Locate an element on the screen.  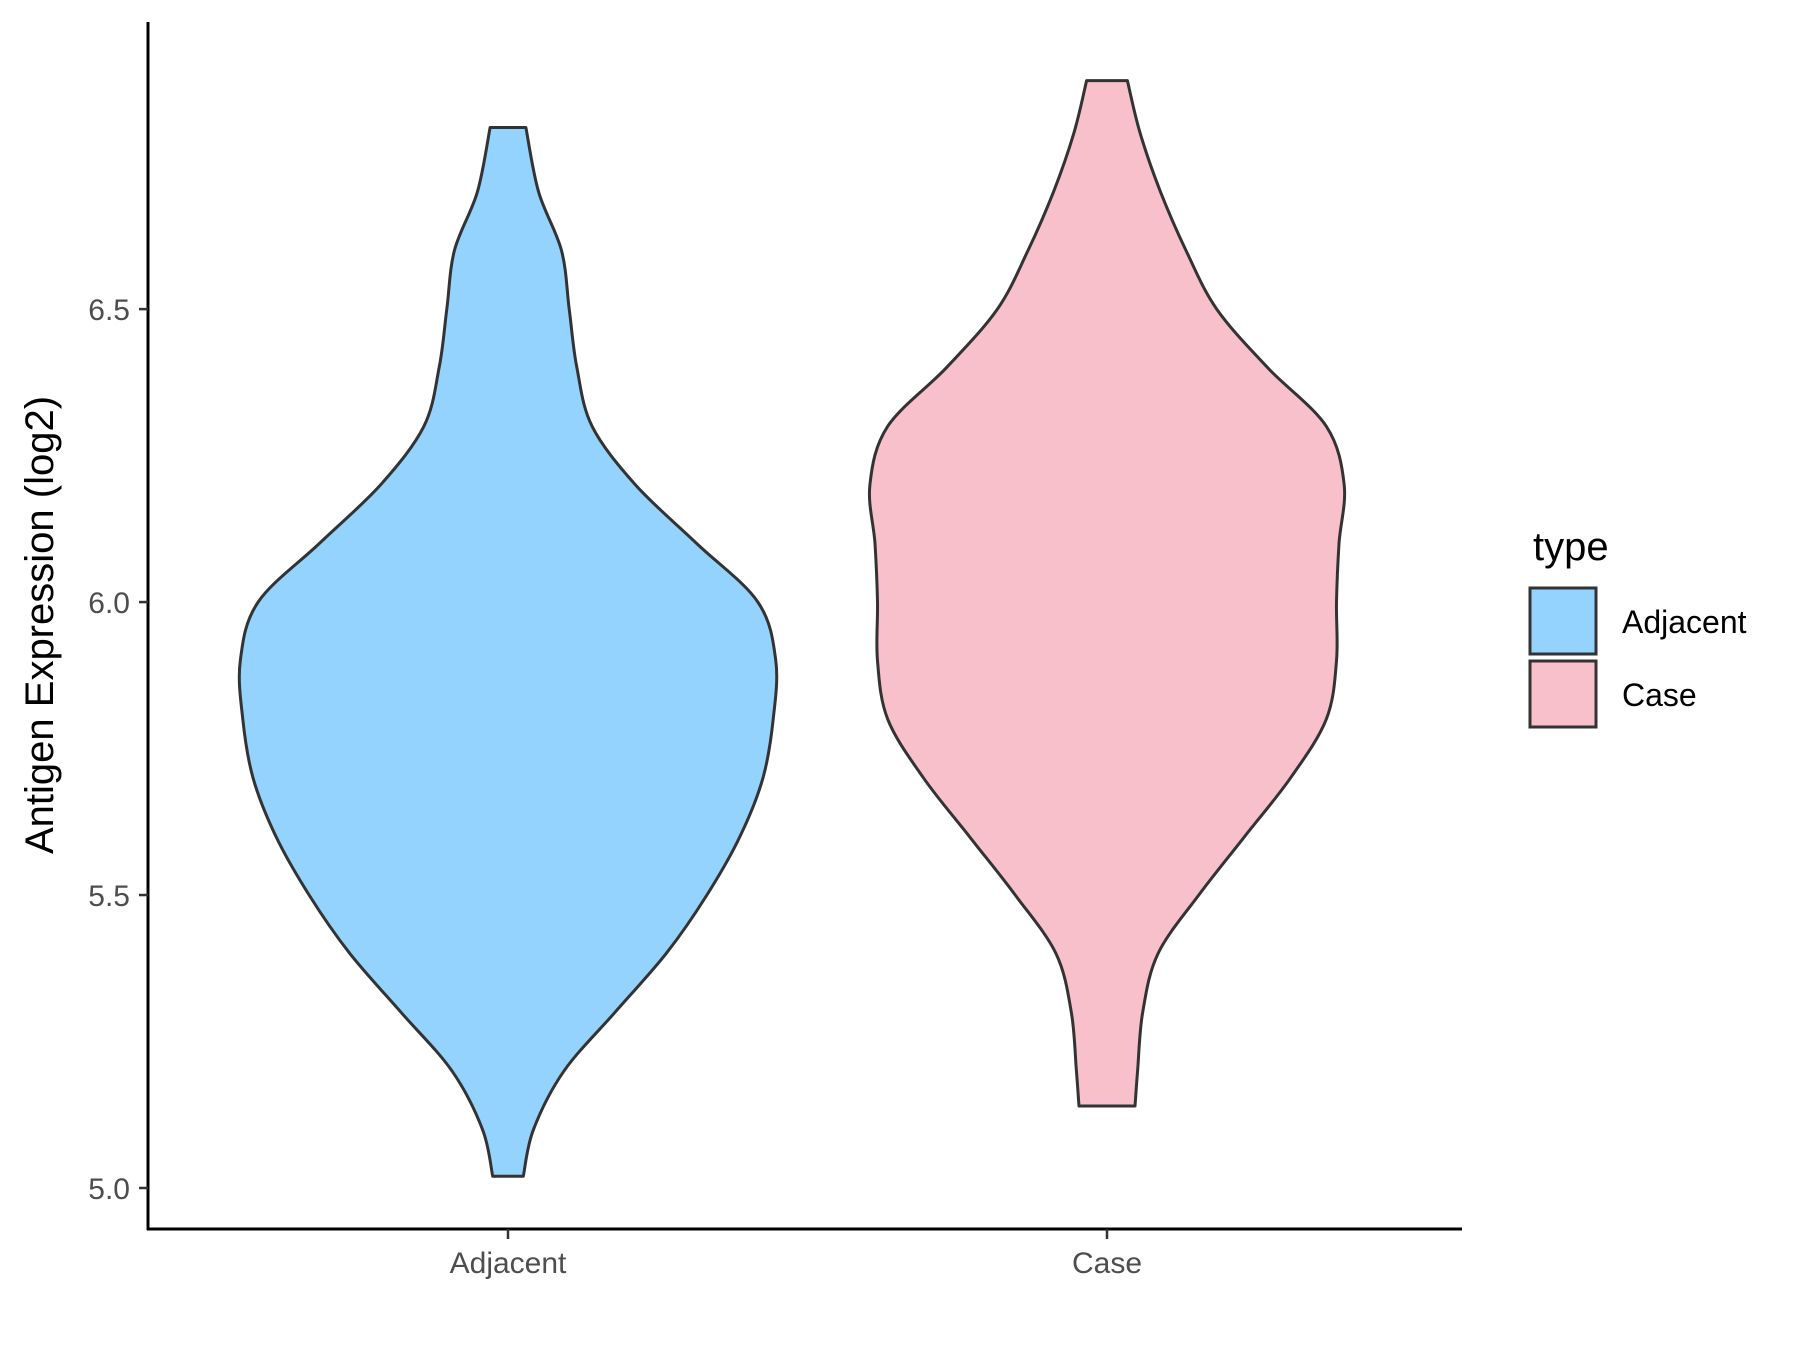
x-ticks: Adjacent Case is located at coordinates (796, 1254).